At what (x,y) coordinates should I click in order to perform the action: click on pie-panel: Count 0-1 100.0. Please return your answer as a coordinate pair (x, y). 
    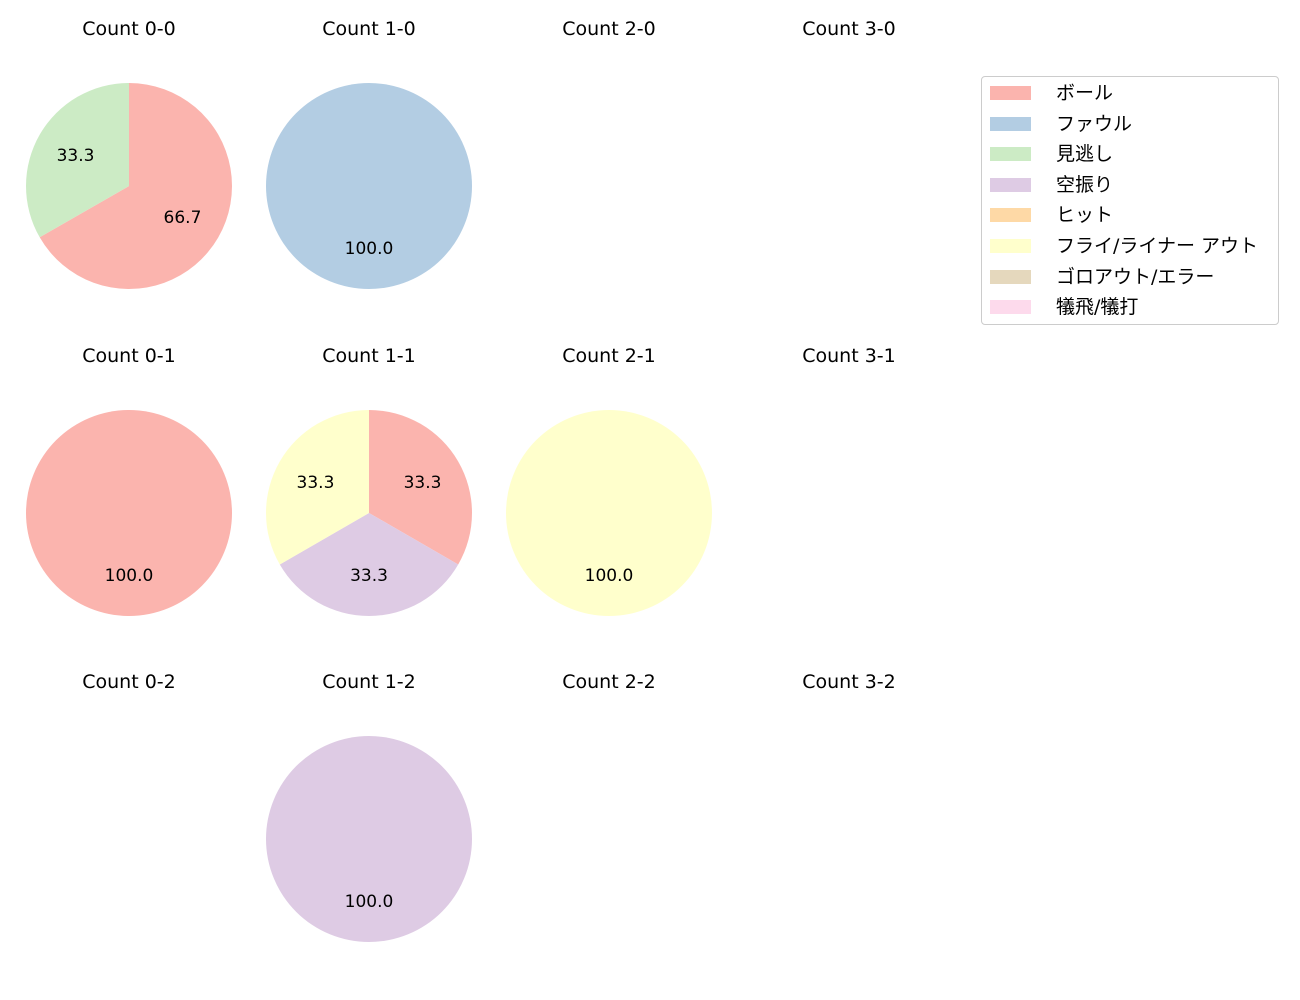
    Looking at the image, I should click on (129, 480).